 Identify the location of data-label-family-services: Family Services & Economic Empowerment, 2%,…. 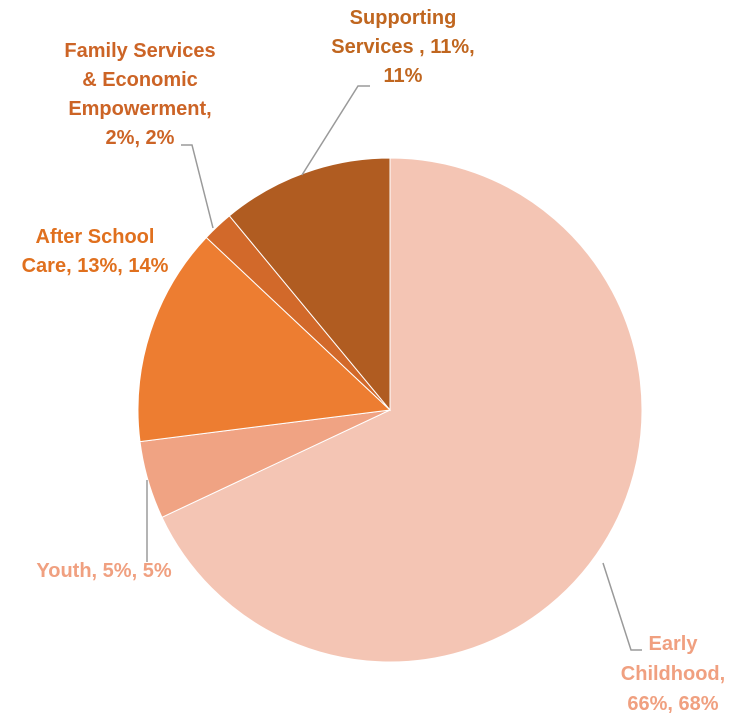
(139, 94).